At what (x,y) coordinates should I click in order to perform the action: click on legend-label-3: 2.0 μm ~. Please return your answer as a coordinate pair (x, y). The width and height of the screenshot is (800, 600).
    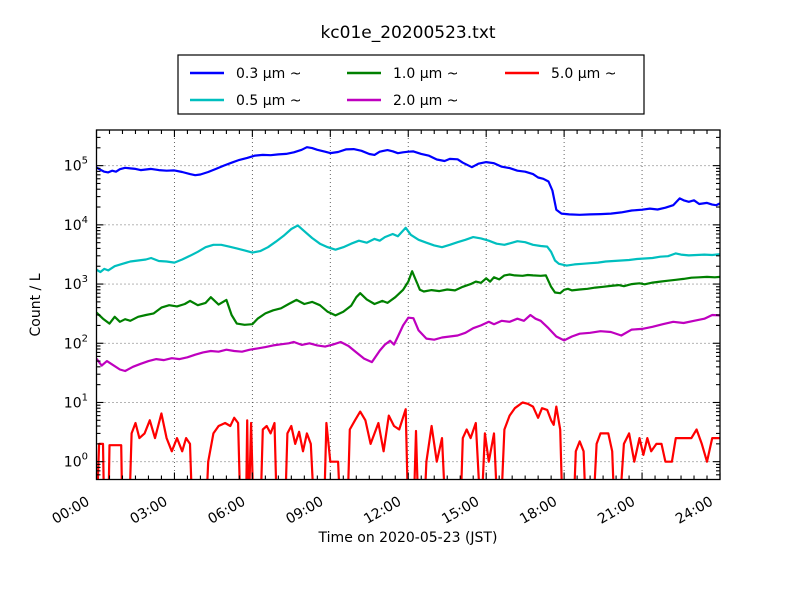
    Looking at the image, I should click on (425, 101).